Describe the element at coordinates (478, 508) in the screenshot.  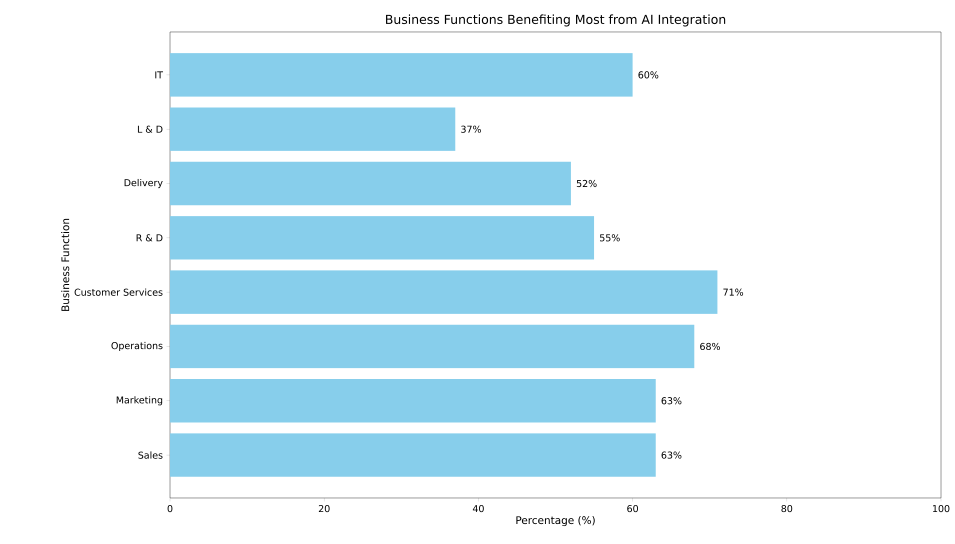
I see `x-tick-label: 40` at that location.